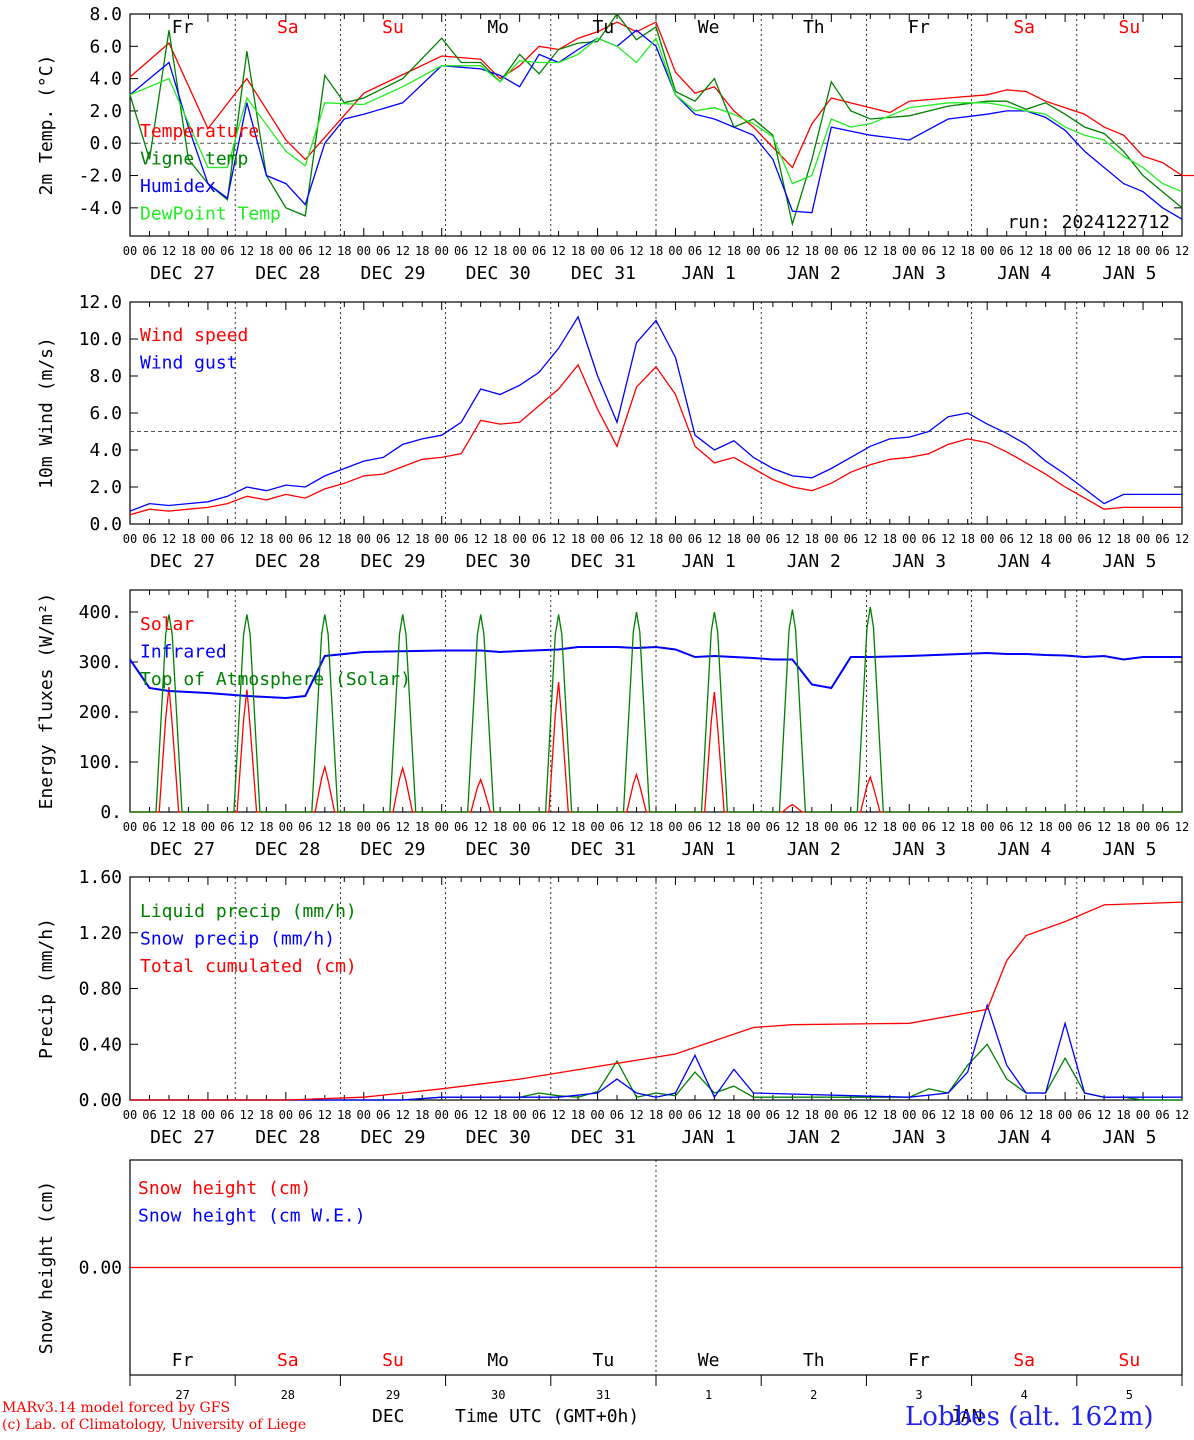 The height and width of the screenshot is (1440, 1194). Describe the element at coordinates (105, 413) in the screenshot. I see `panel2-ytick-label: 6.0` at that location.